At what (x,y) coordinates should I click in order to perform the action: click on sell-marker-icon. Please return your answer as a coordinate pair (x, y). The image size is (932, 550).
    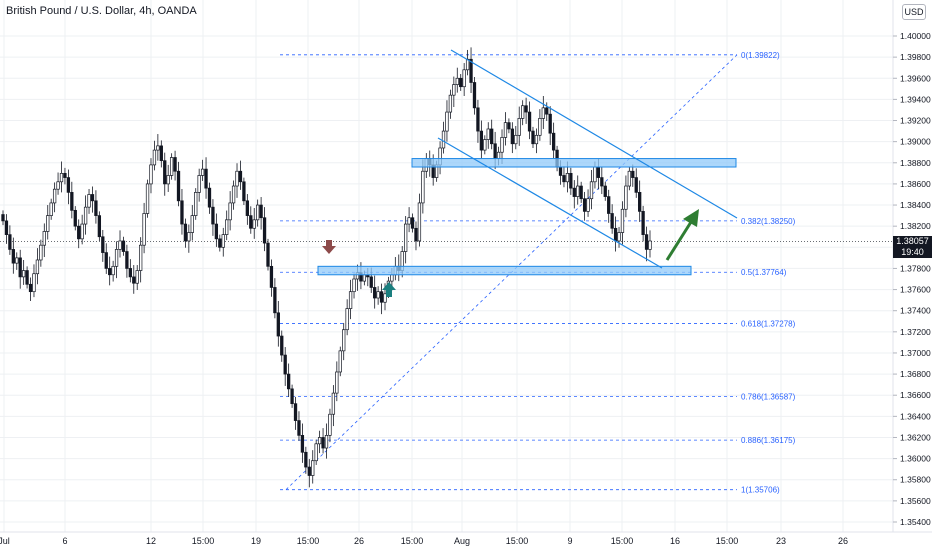
    Looking at the image, I should click on (329, 247).